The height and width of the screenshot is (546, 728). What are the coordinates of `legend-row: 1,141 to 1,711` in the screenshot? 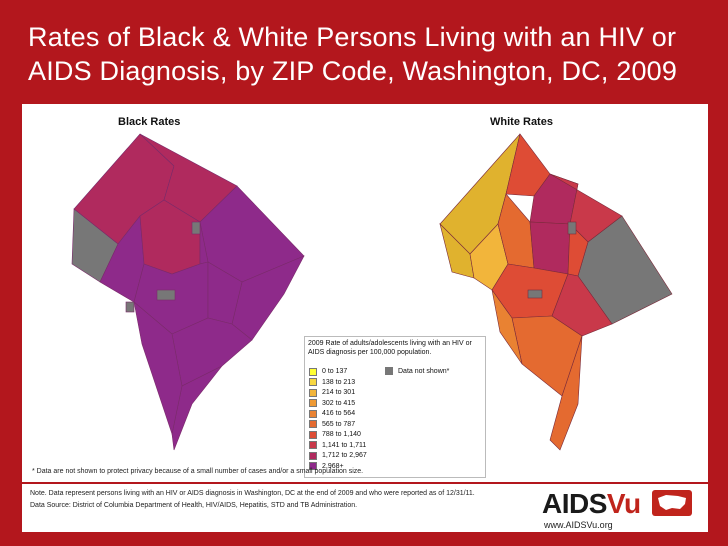 It's located at (337, 445).